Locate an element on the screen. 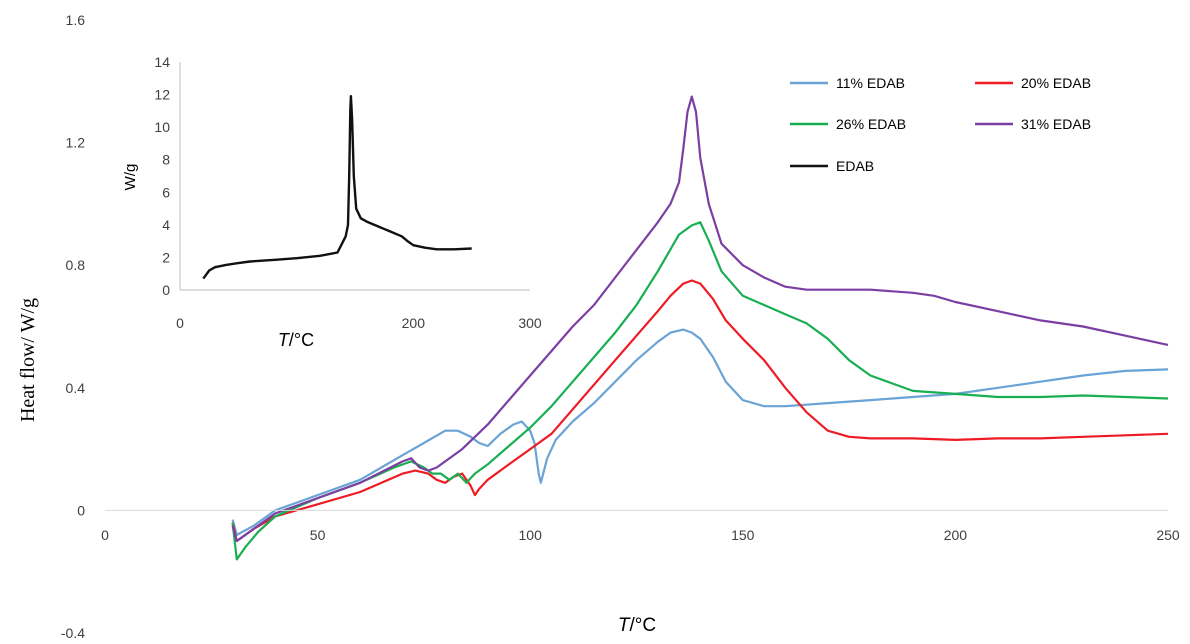 This screenshot has width=1190, height=644. legend-item: EDAB is located at coordinates (832, 166).